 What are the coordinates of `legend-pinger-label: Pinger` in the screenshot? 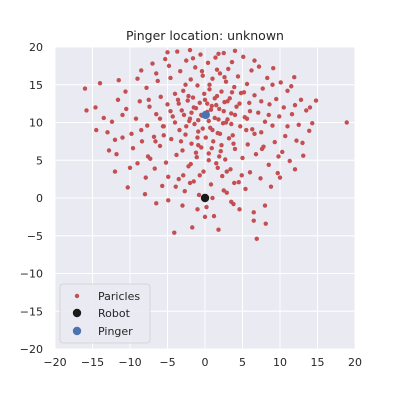 It's located at (115, 331).